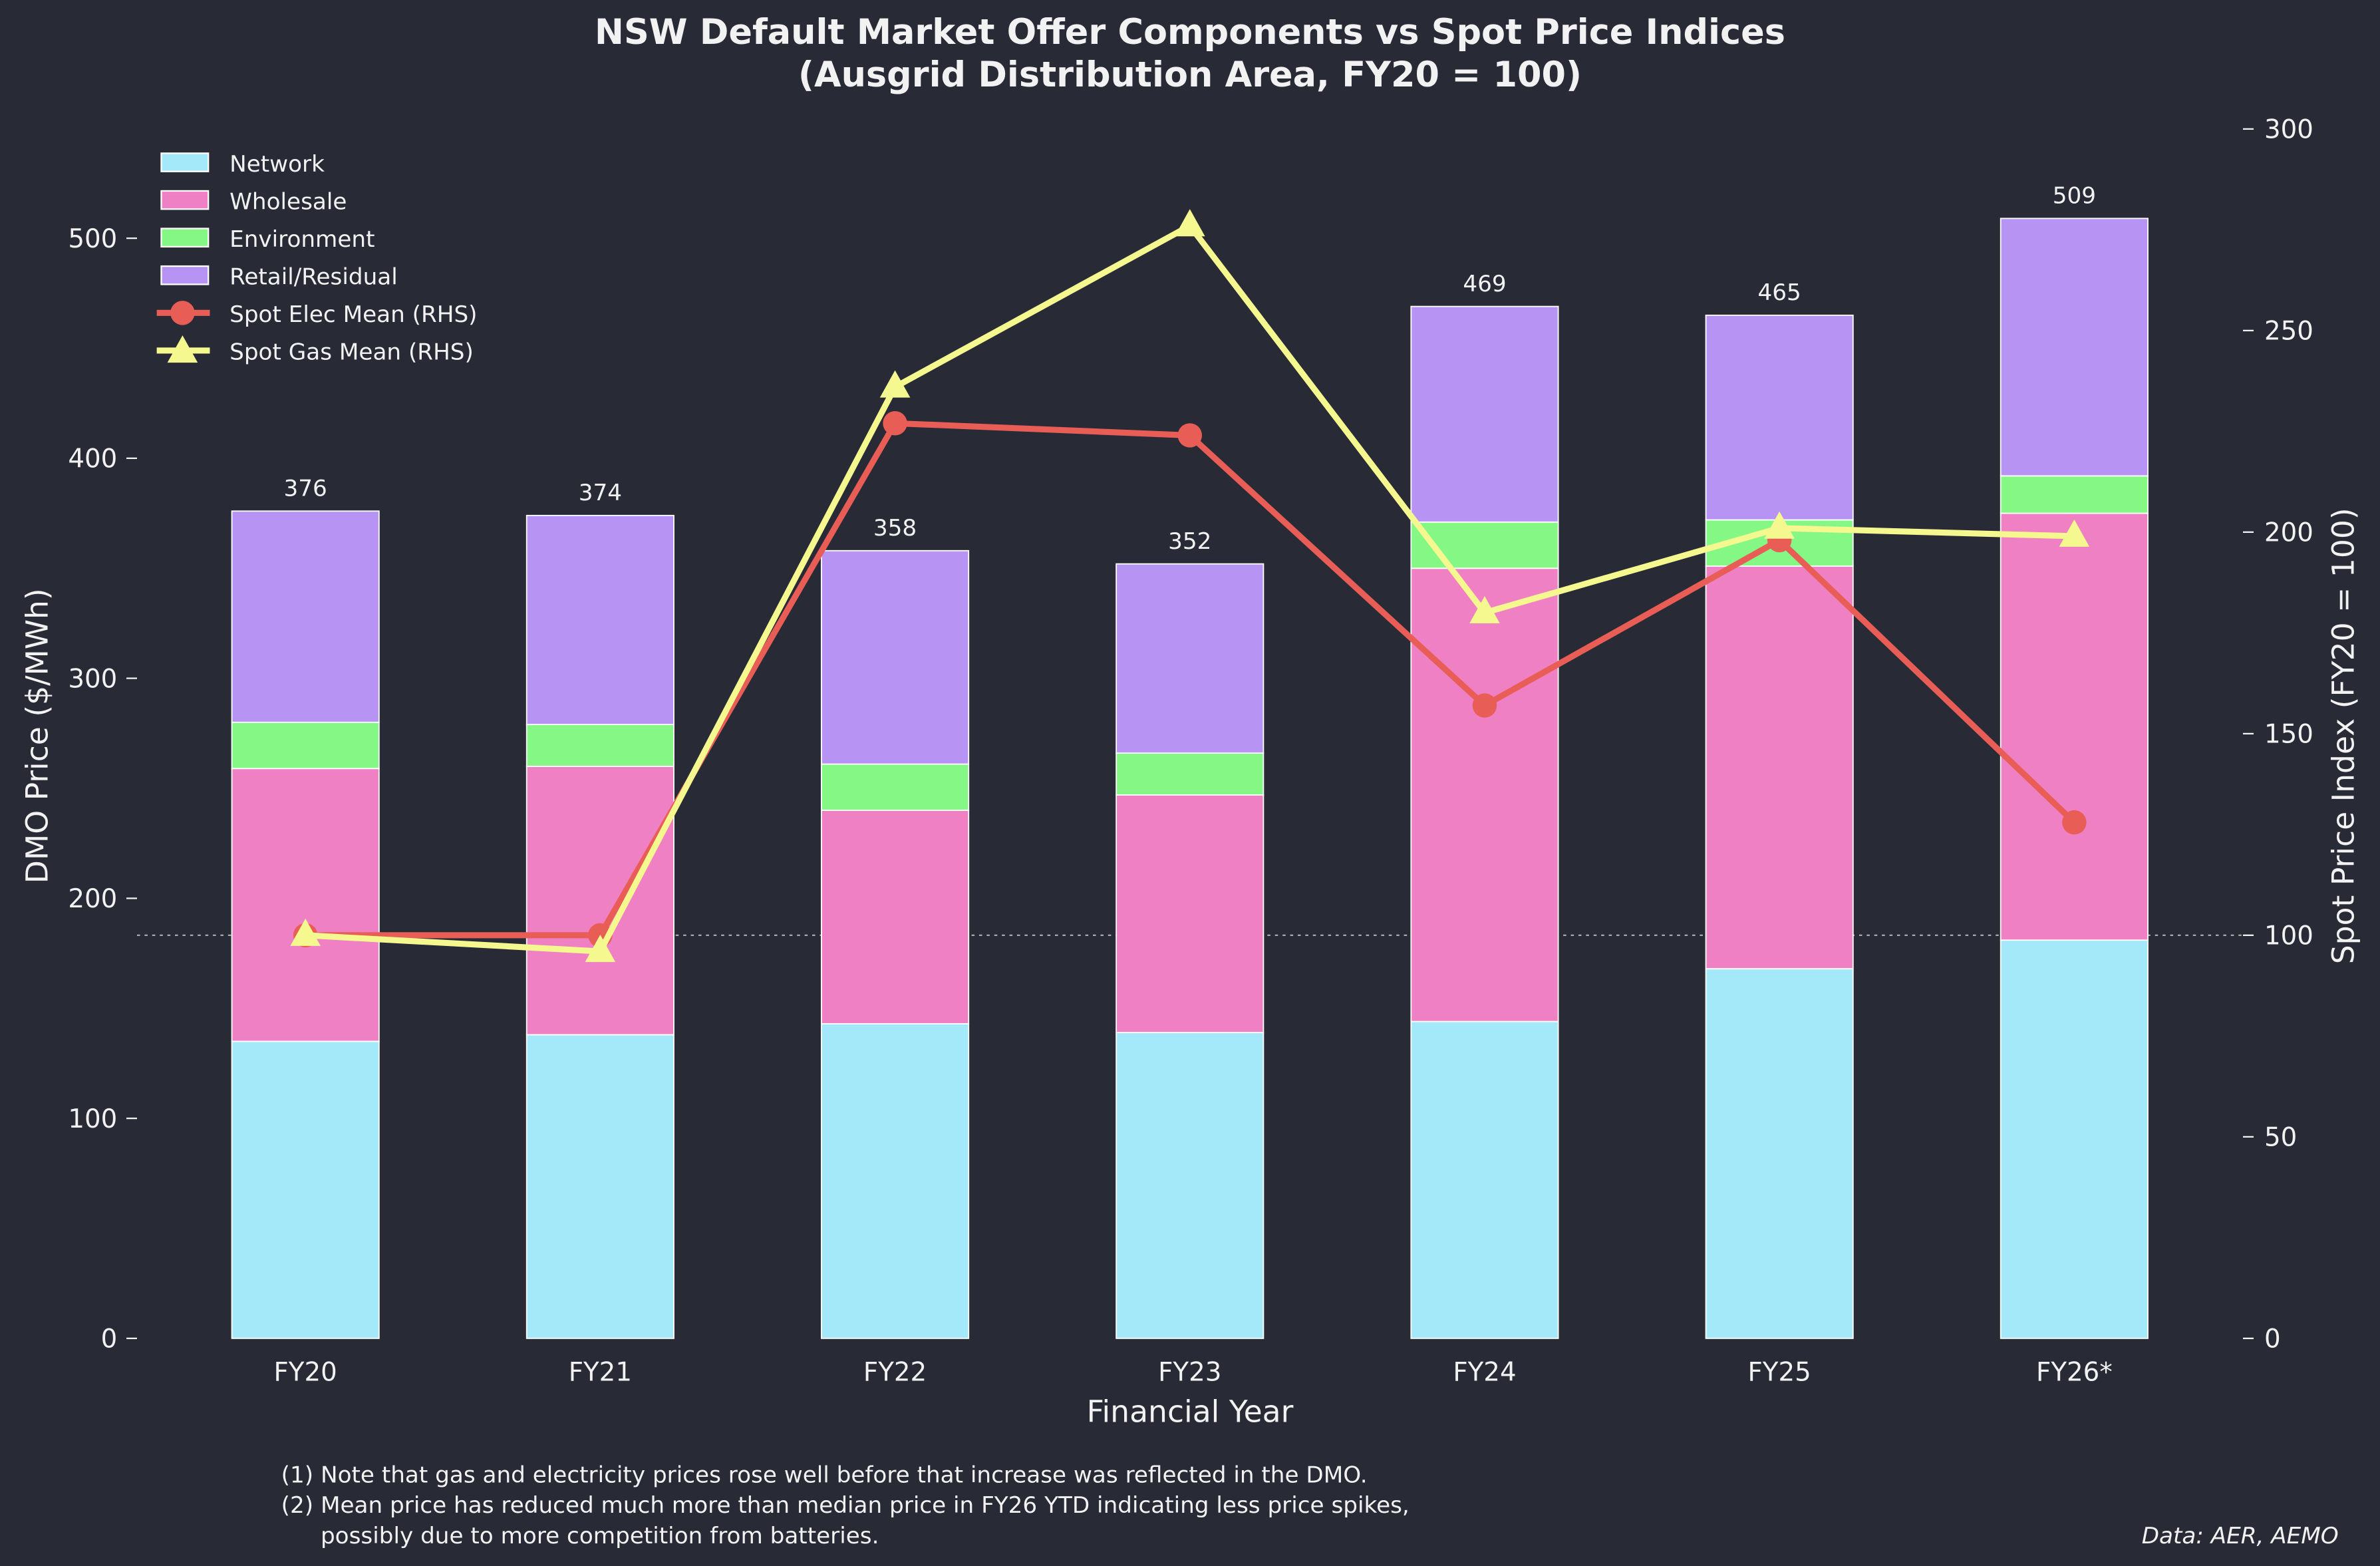 The width and height of the screenshot is (2380, 1566). Describe the element at coordinates (1190, 75) in the screenshot. I see `chart-subtitle: (Ausgrid Distribution Area, FY20 = 100)` at that location.